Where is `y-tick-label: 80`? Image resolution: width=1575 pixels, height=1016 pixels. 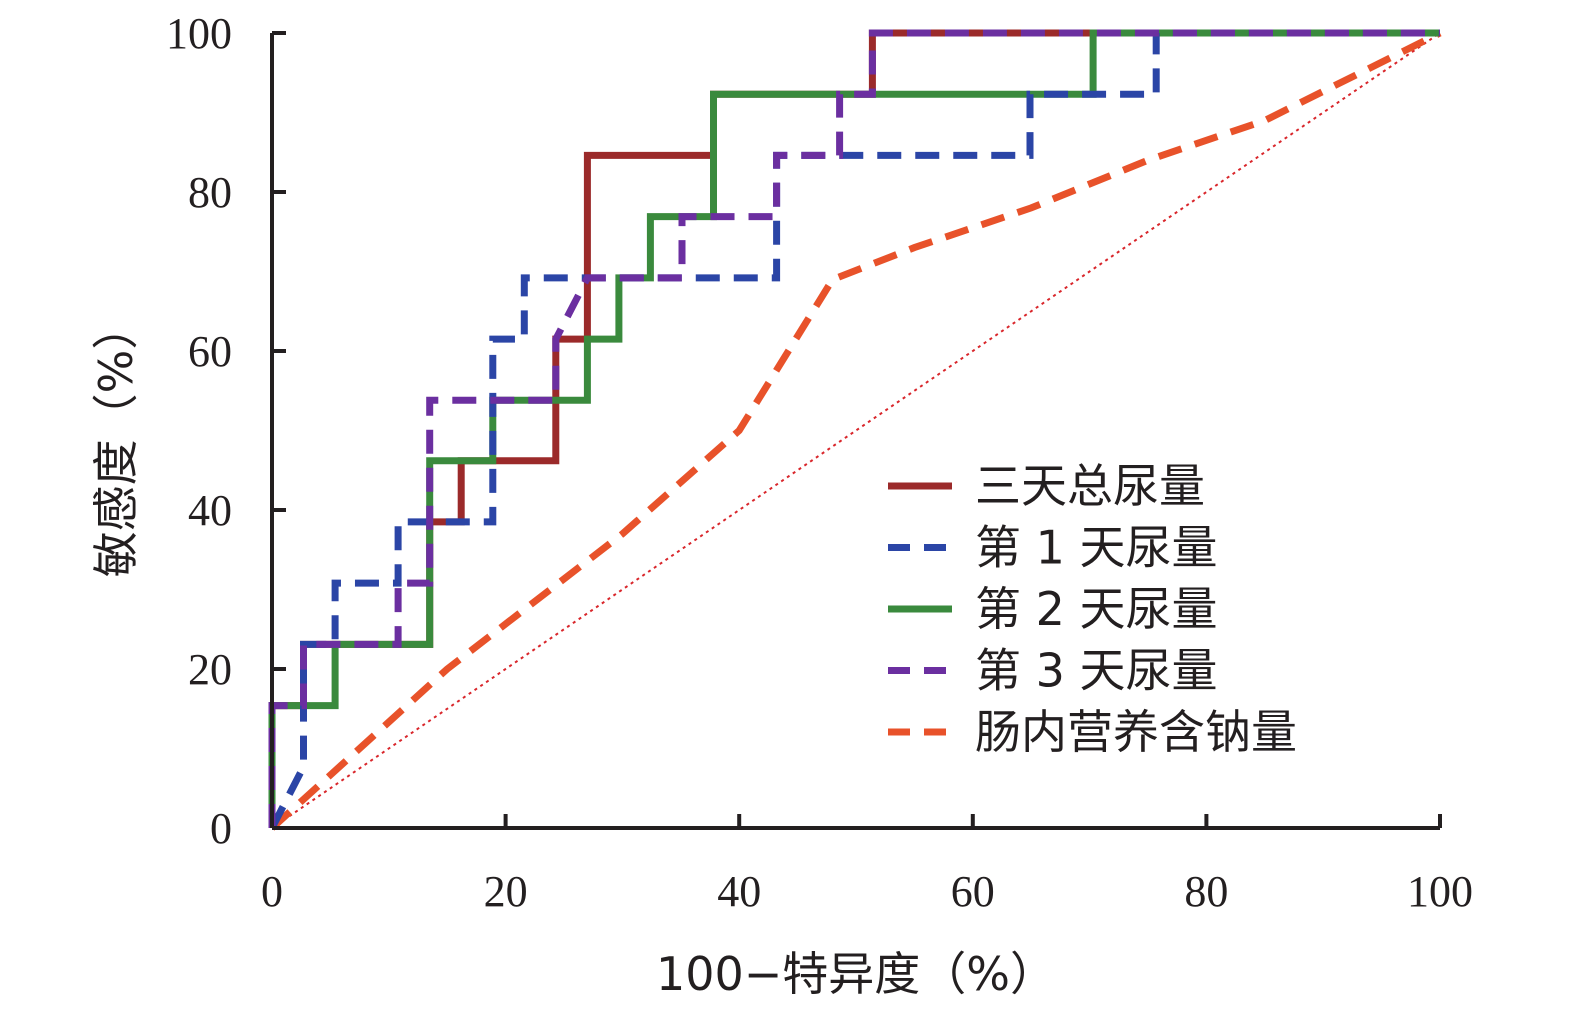 y-tick-label: 80 is located at coordinates (210, 192).